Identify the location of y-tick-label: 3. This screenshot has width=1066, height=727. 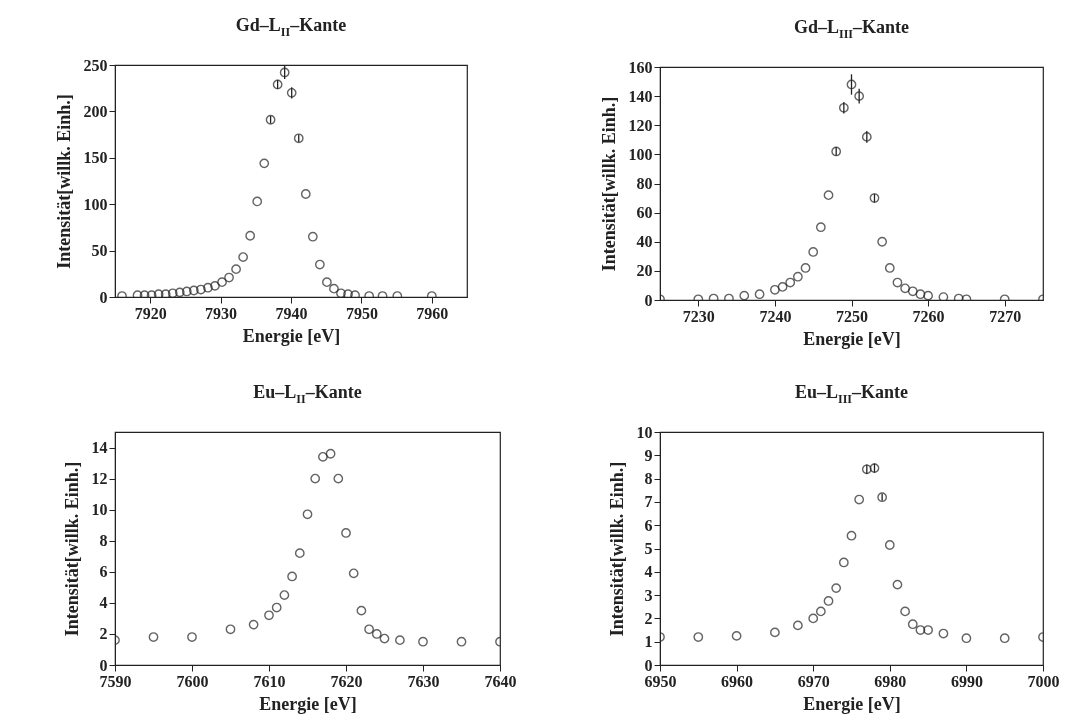
(648, 595).